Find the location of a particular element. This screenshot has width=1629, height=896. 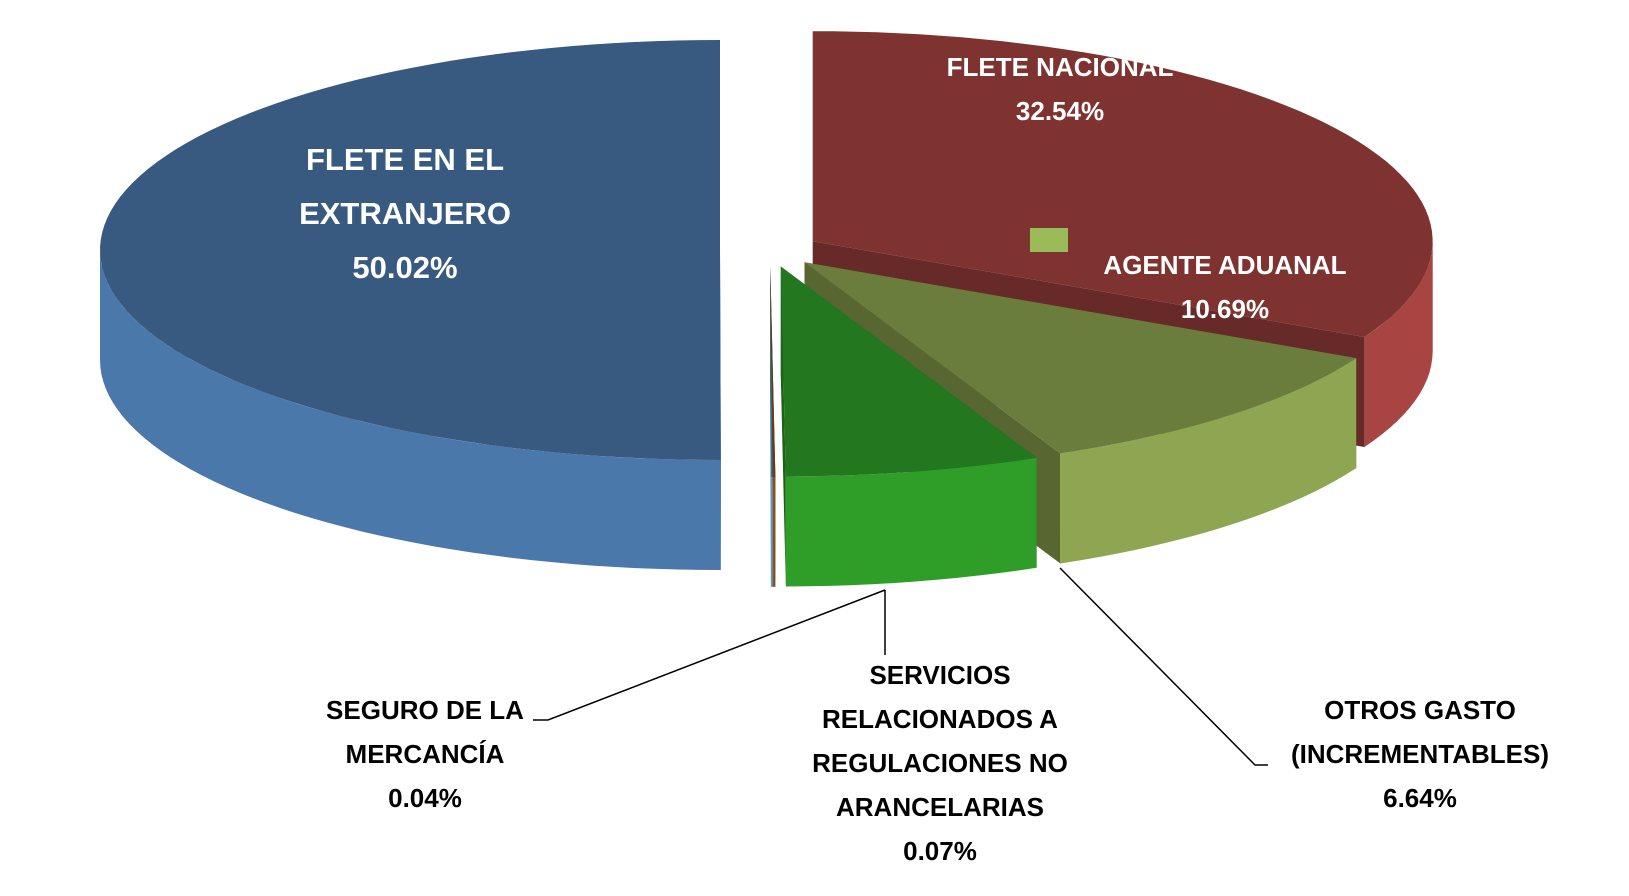

value-label: 10.69% is located at coordinates (1225, 309).